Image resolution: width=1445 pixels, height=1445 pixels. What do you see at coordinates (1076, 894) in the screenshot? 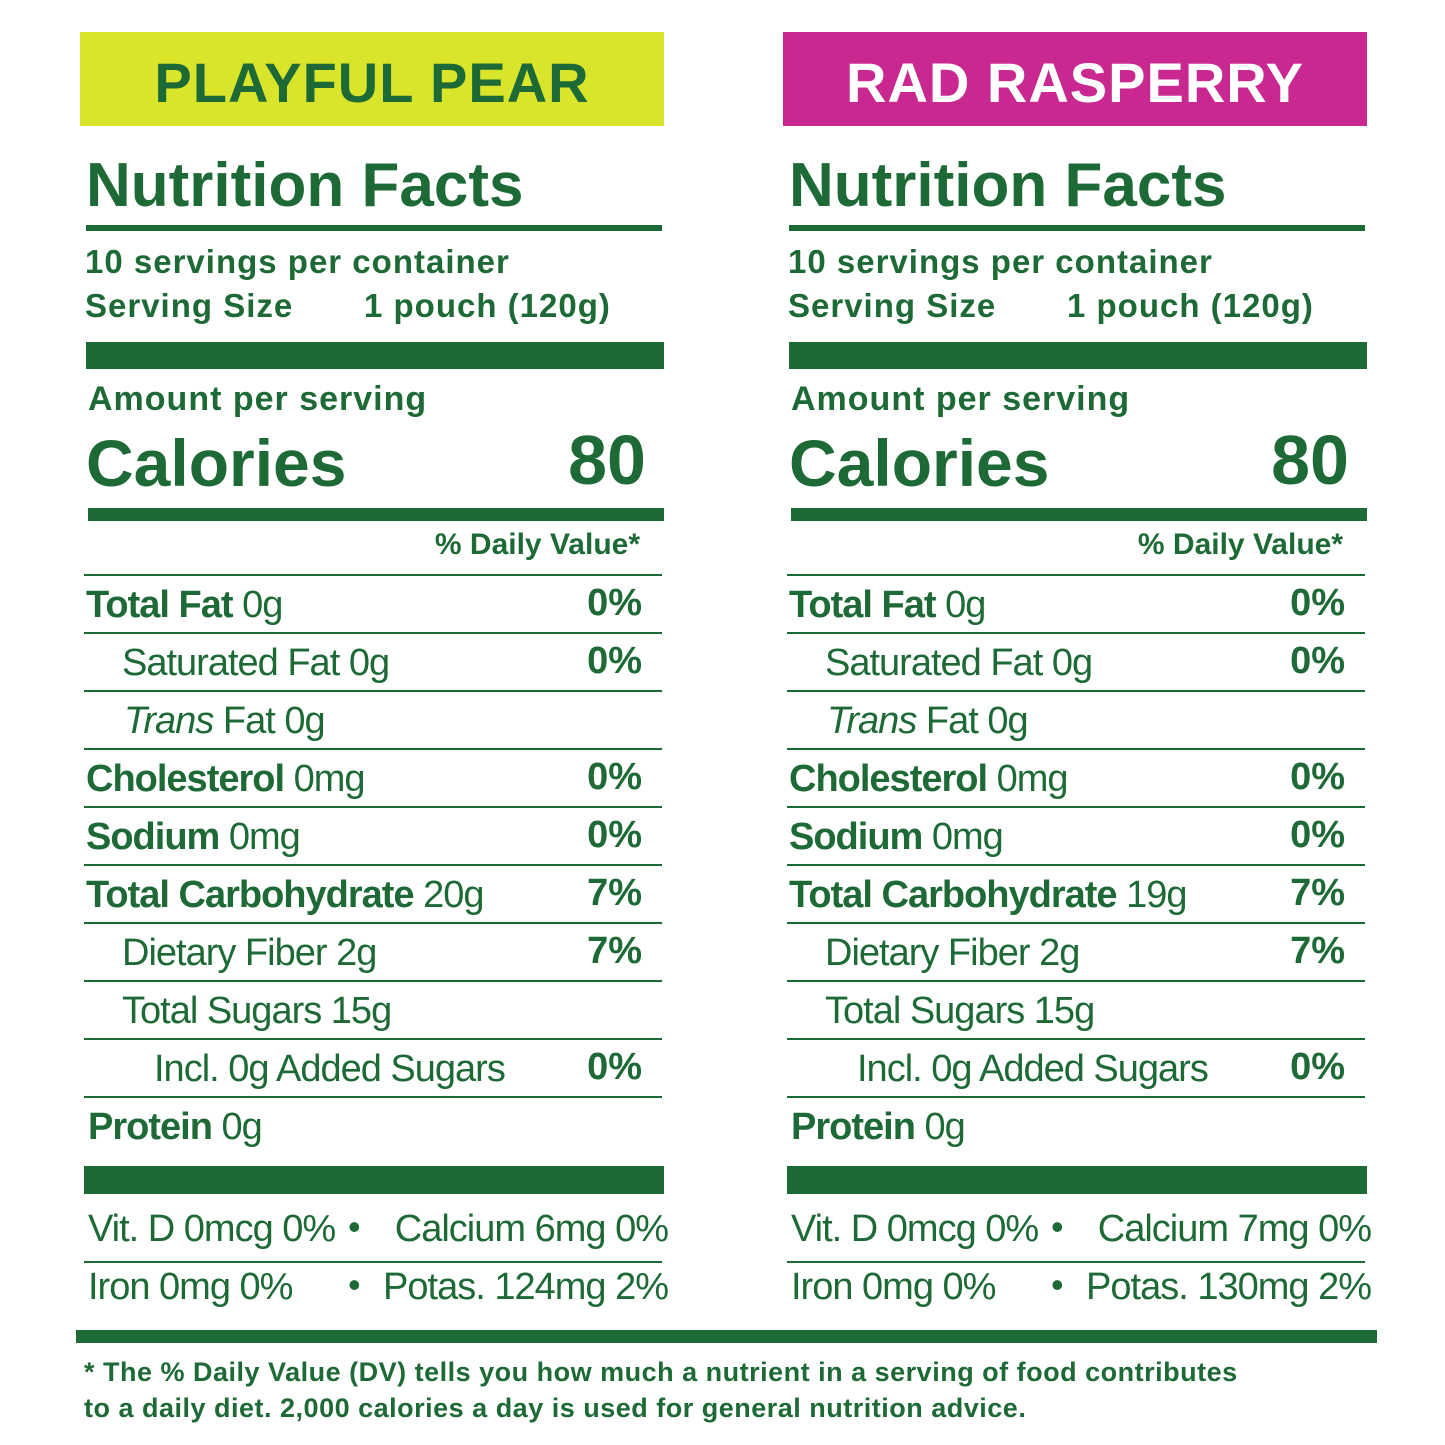
I see `nutrient-row: Total Carbohydrate 19g 7%` at bounding box center [1076, 894].